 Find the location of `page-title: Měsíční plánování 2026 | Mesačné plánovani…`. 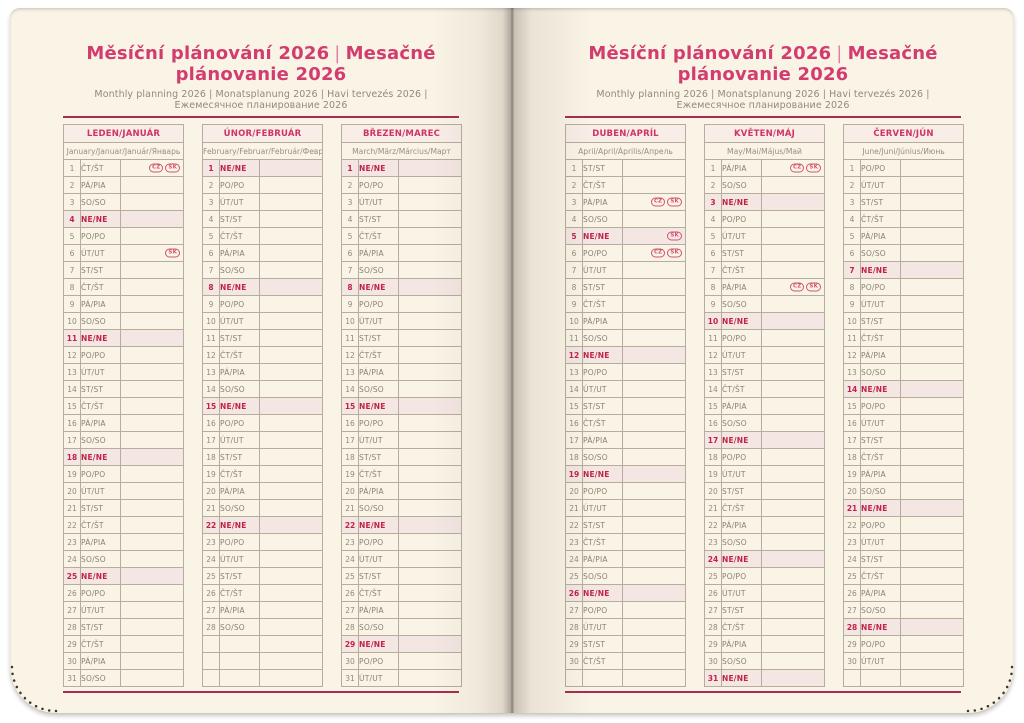

page-title: Měsíční plánování 2026 | Mesačné plánovani… is located at coordinates (261, 64).